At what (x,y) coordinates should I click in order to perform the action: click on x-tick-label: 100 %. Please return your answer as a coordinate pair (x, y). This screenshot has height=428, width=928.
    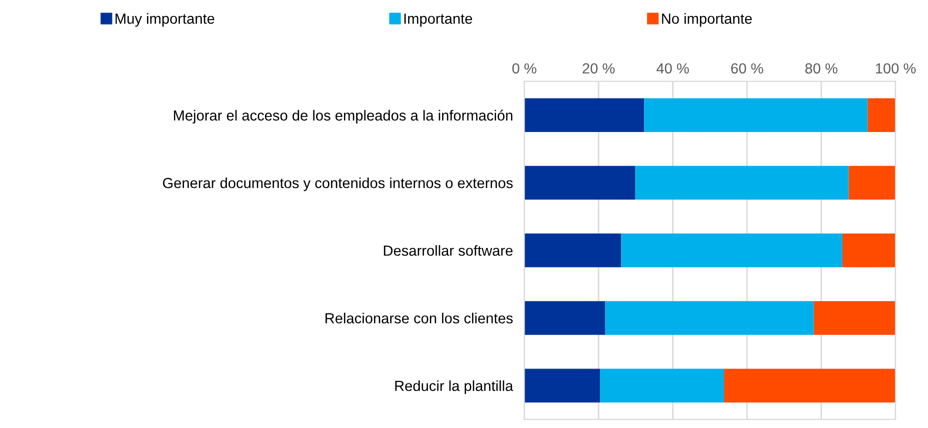
    Looking at the image, I should click on (896, 68).